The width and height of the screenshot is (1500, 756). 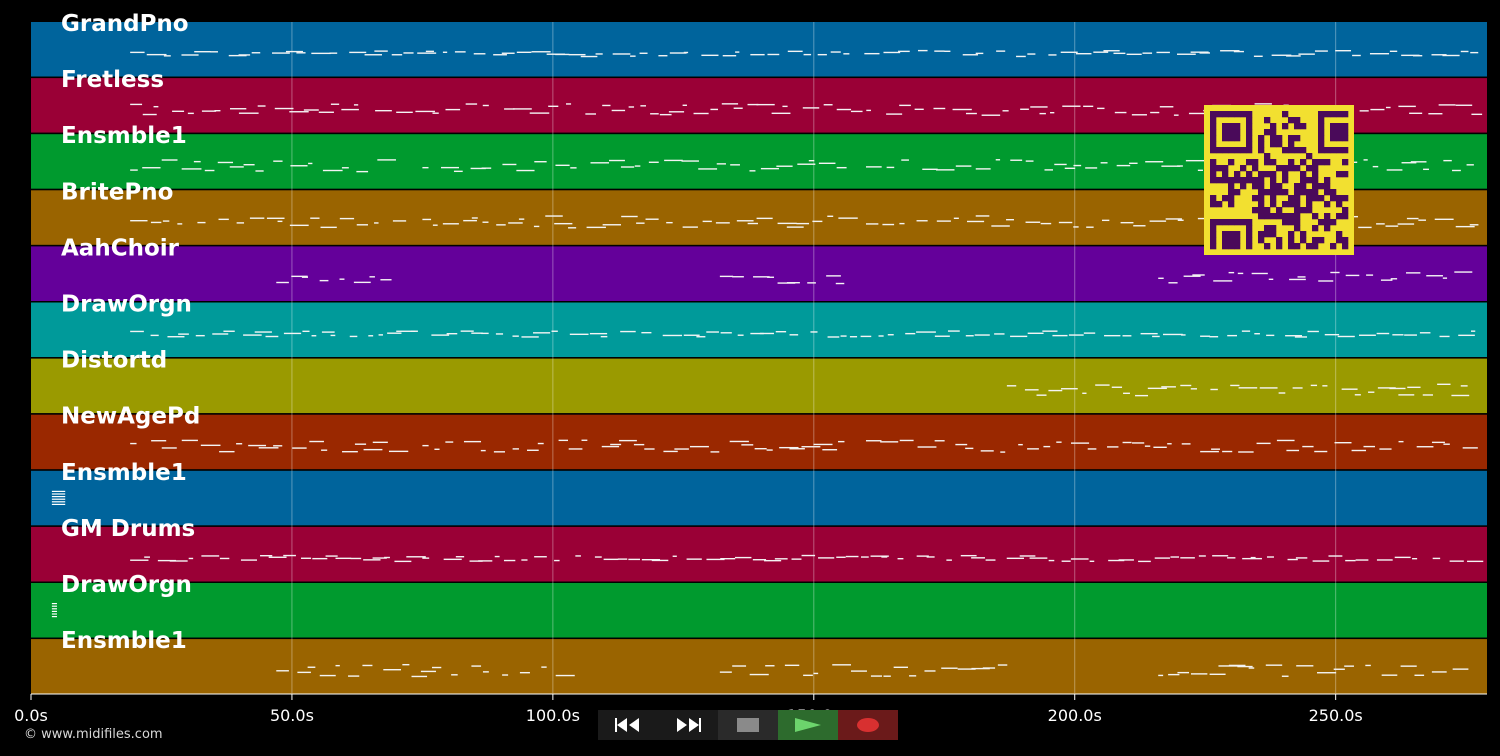 What do you see at coordinates (31, 715) in the screenshot?
I see `axis-tick-label: 0.0s` at bounding box center [31, 715].